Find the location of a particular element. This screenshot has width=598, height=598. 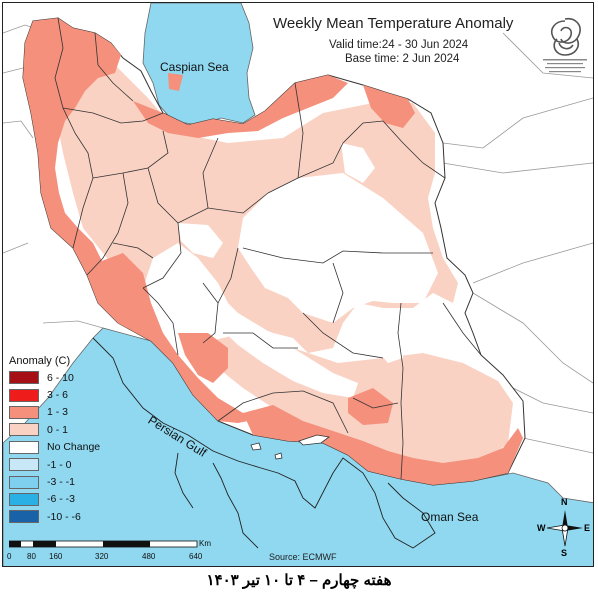

map-title: Weekly Mean Temperature Anomaly is located at coordinates (393, 23).